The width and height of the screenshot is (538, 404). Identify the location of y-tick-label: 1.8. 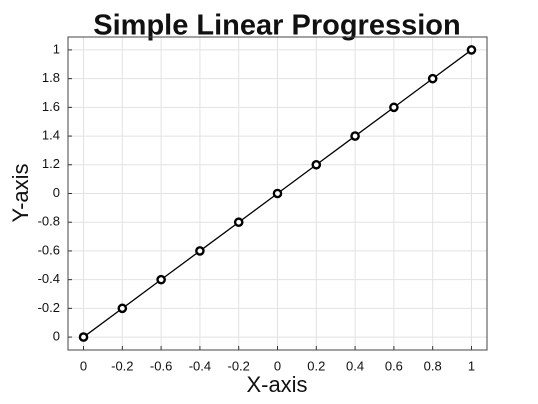
(51, 77).